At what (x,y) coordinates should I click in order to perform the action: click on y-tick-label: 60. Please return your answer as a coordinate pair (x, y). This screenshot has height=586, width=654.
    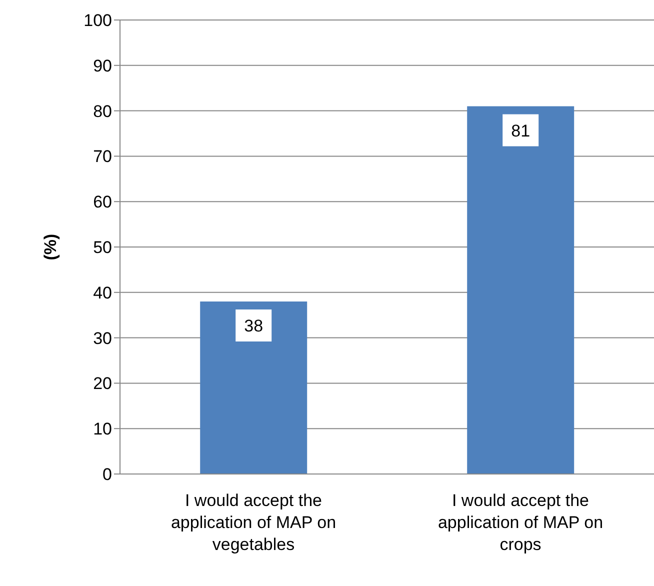
    Looking at the image, I should click on (102, 202).